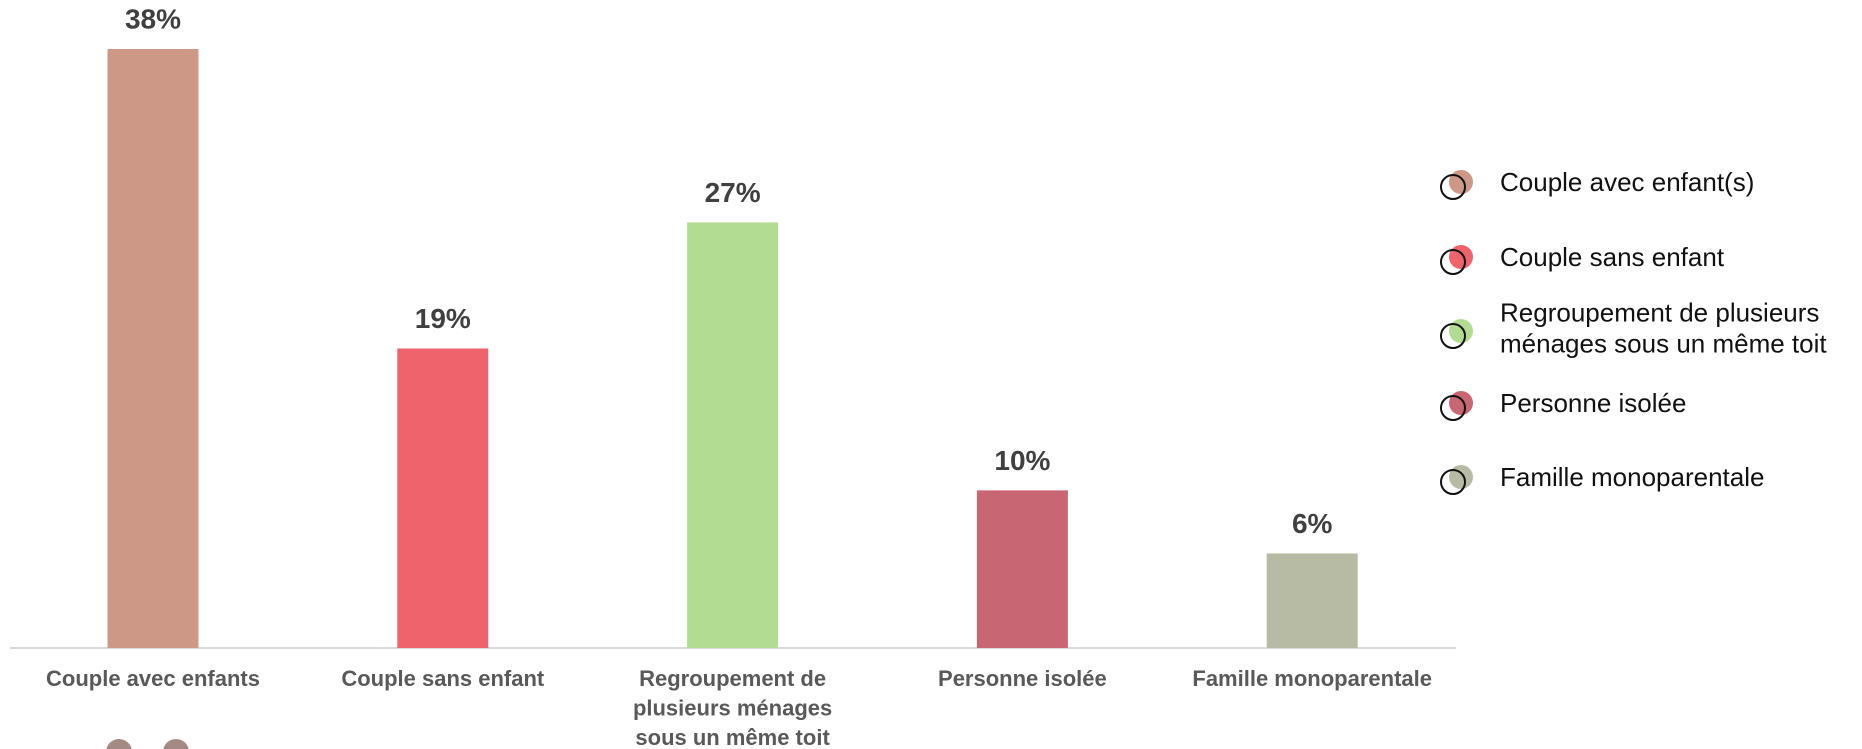  What do you see at coordinates (443, 318) in the screenshot?
I see `data-label: 19%` at bounding box center [443, 318].